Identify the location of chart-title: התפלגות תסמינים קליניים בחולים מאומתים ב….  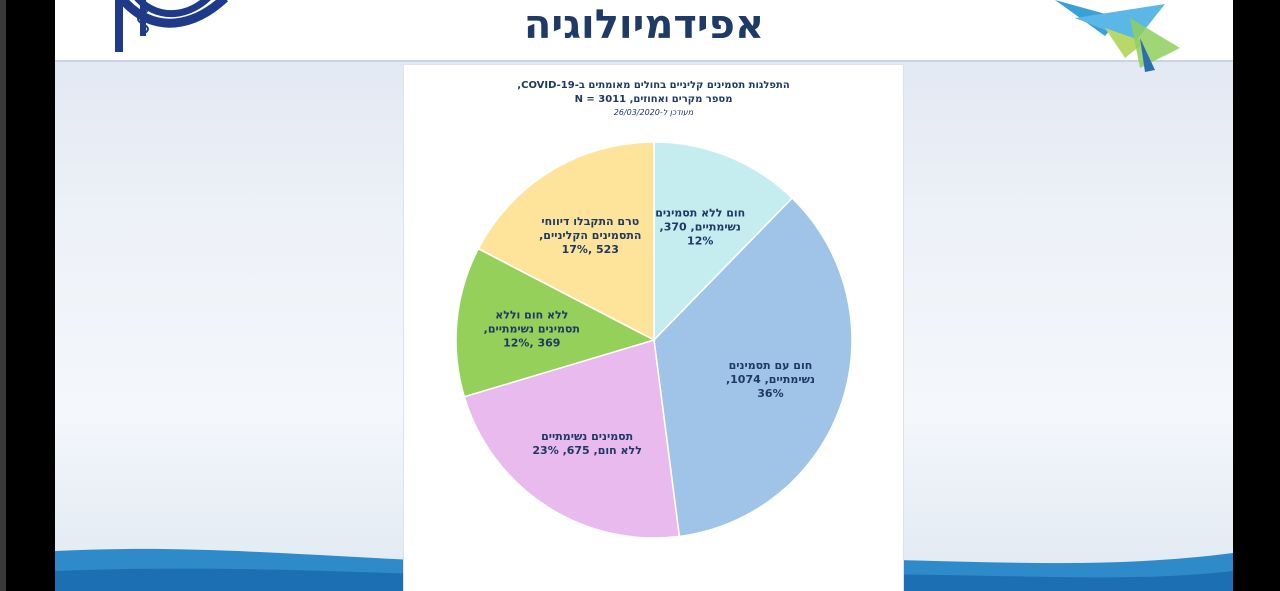
(653, 85).